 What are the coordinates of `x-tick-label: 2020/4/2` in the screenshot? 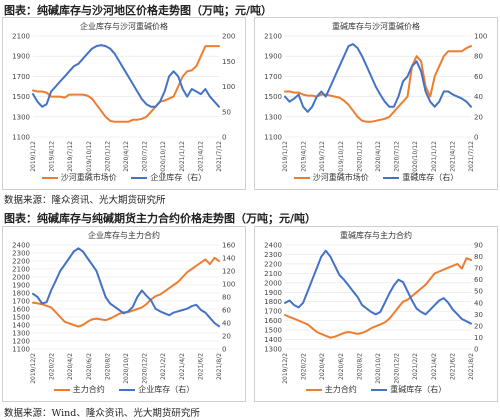 It's located at (322, 366).